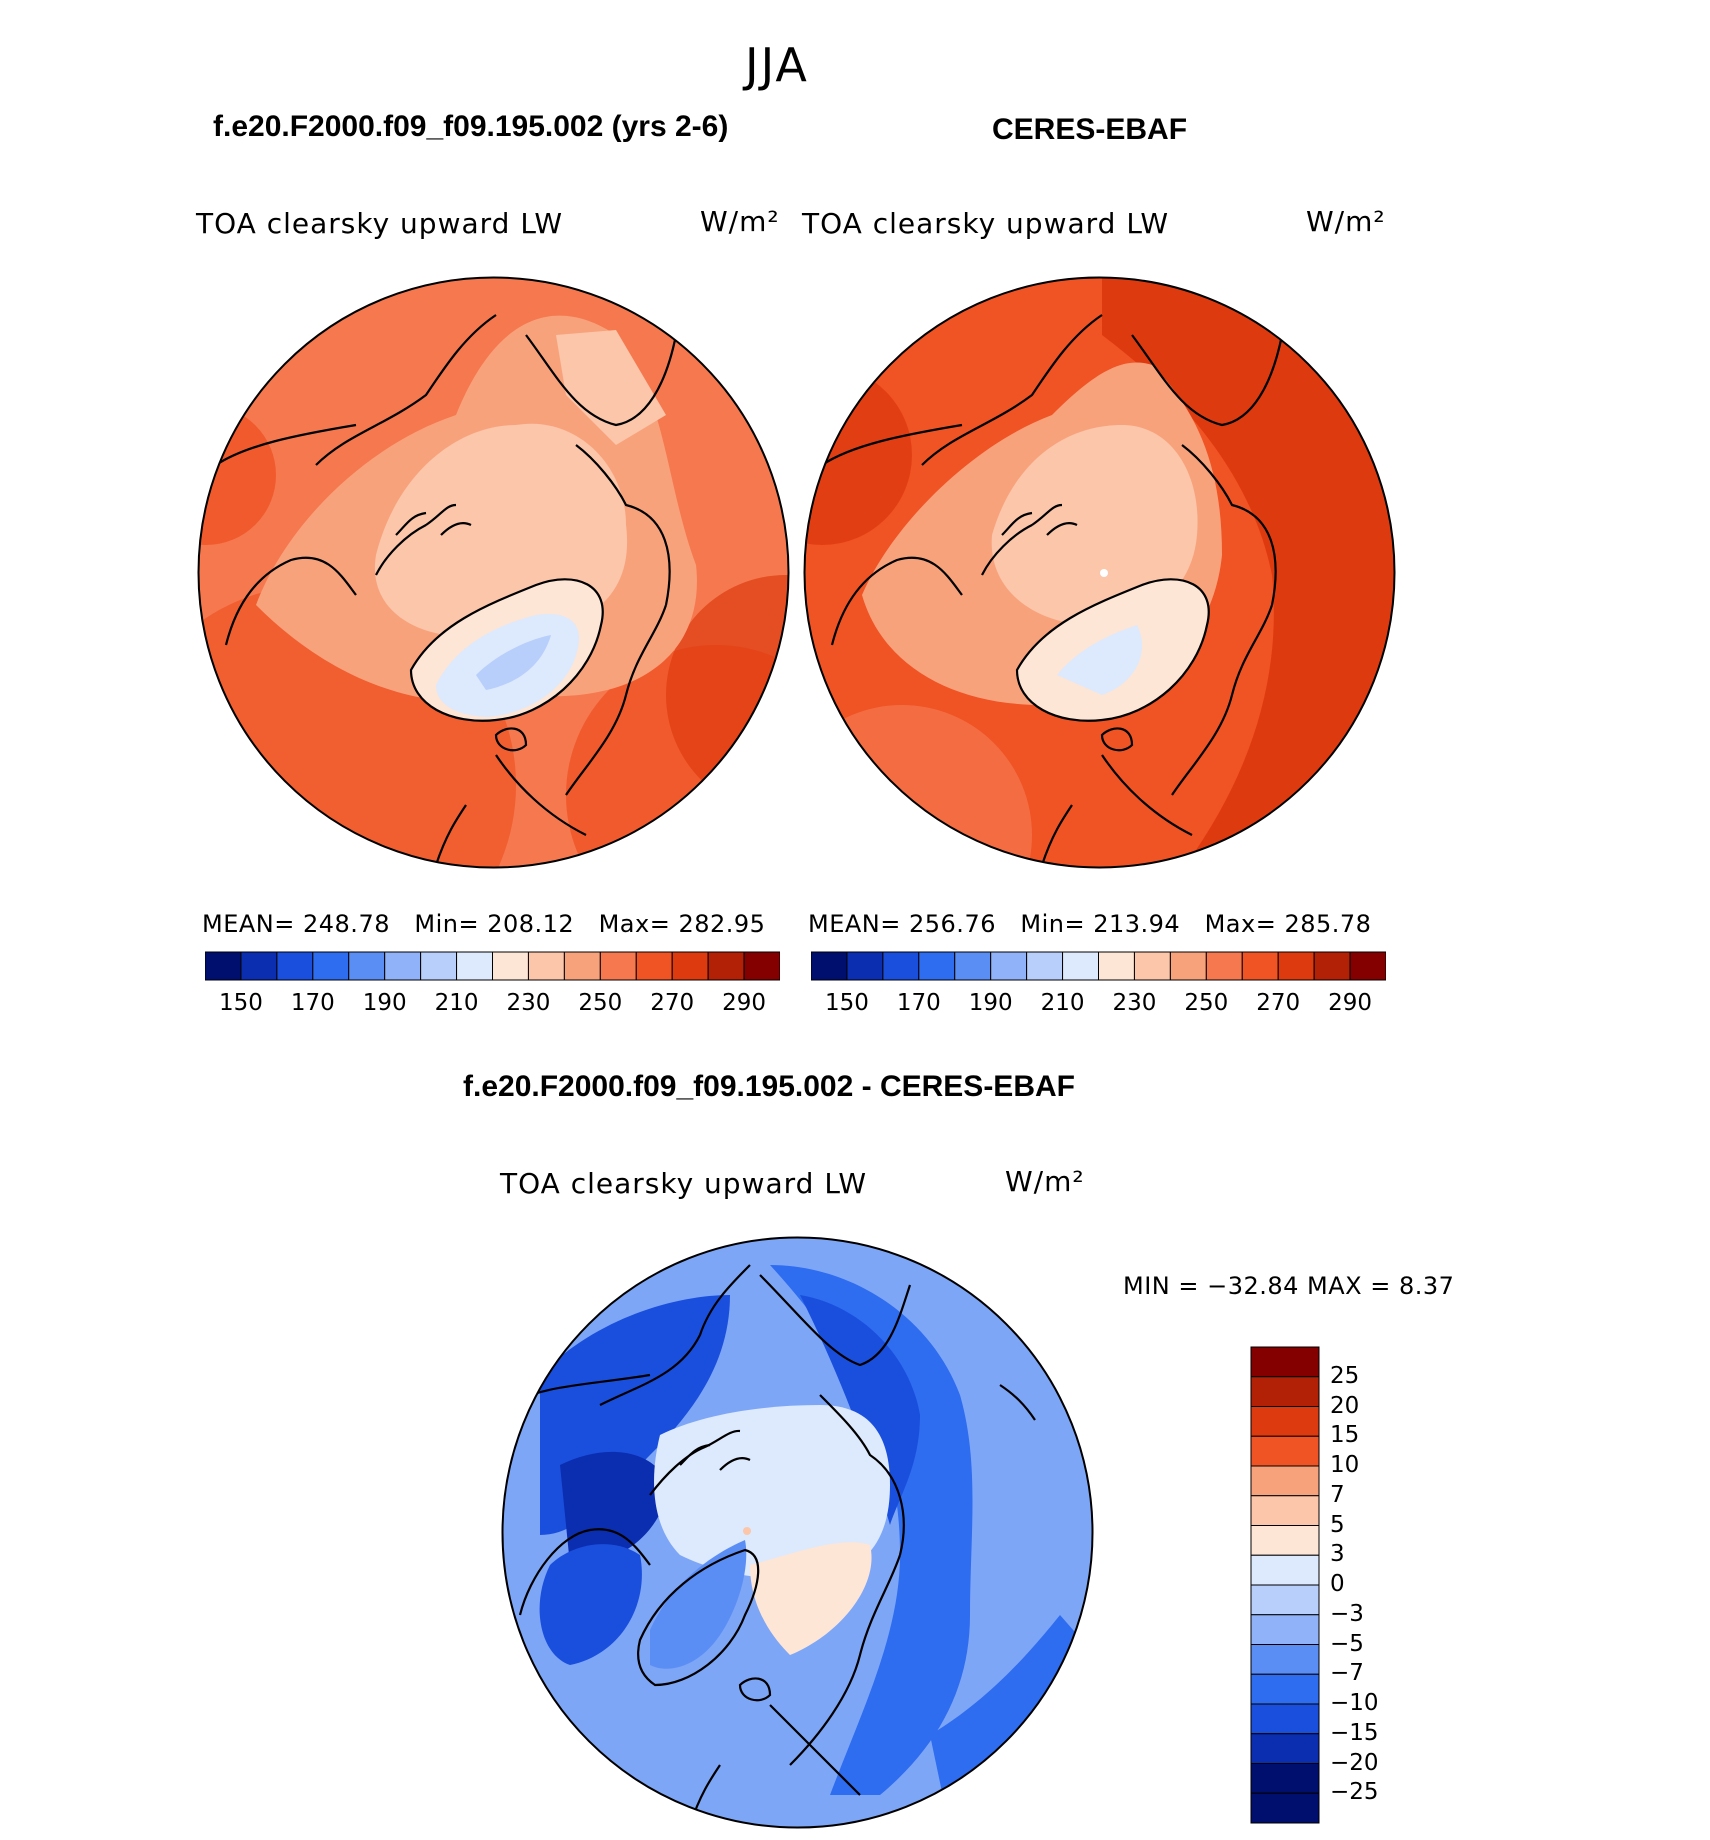 The image size is (1710, 1840). I want to click on model-mean-value: 248.78, so click(346, 924).